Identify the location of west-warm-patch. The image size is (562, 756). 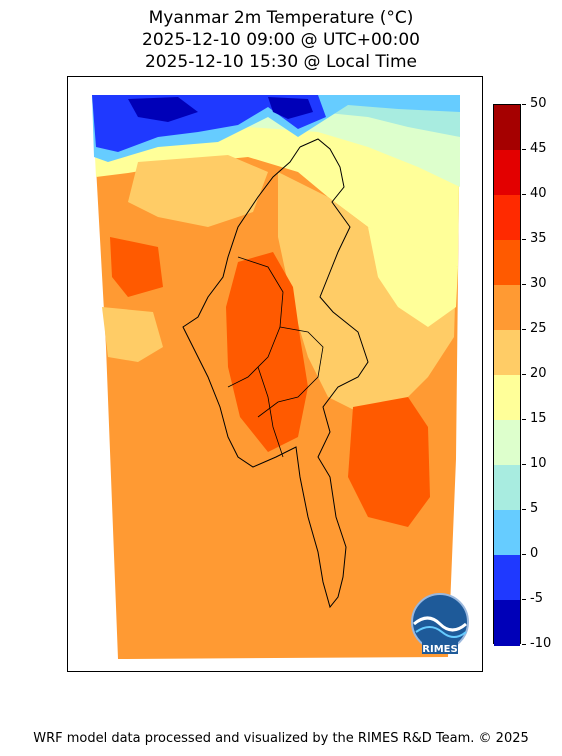
(132, 334).